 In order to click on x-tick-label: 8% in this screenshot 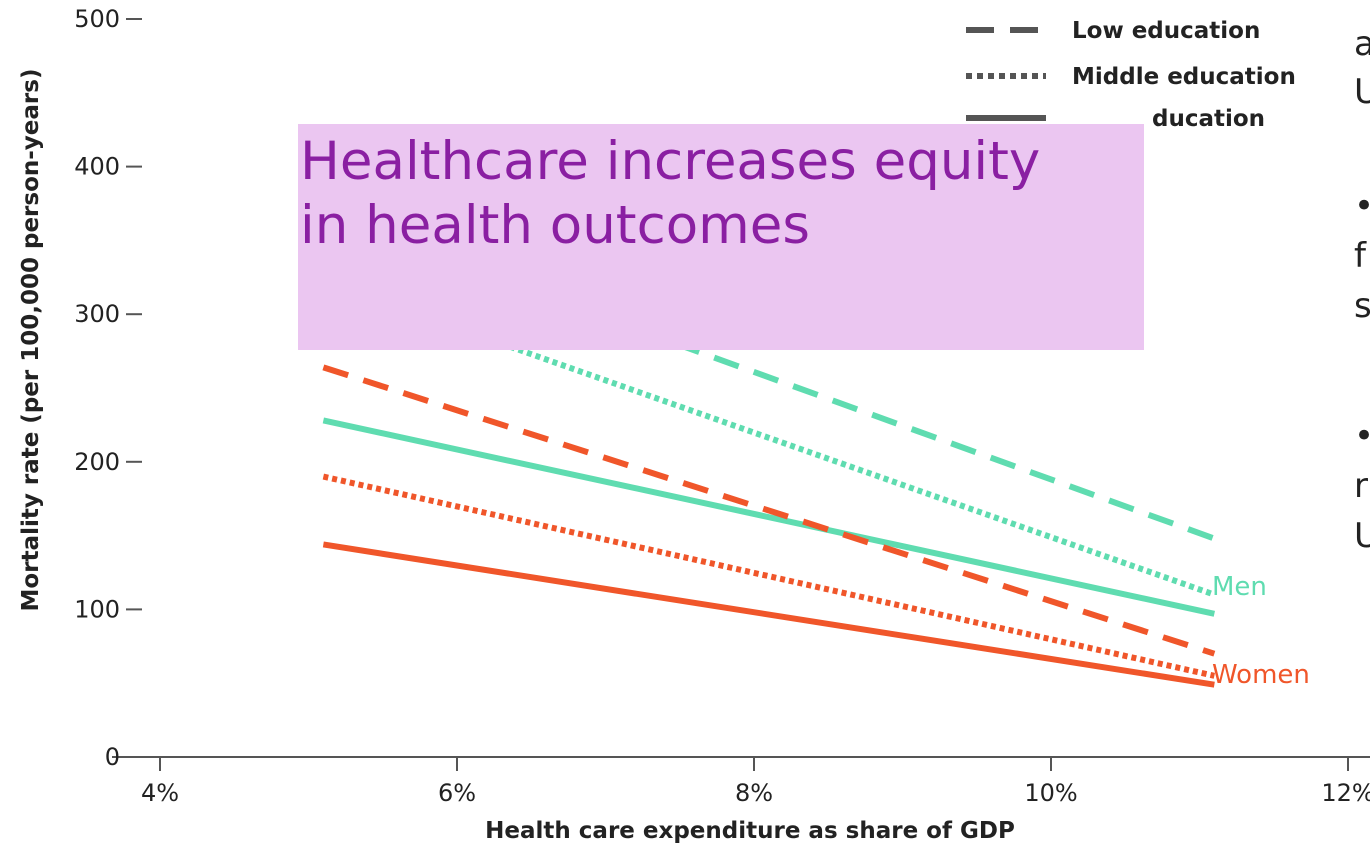, I will do `click(754, 793)`.